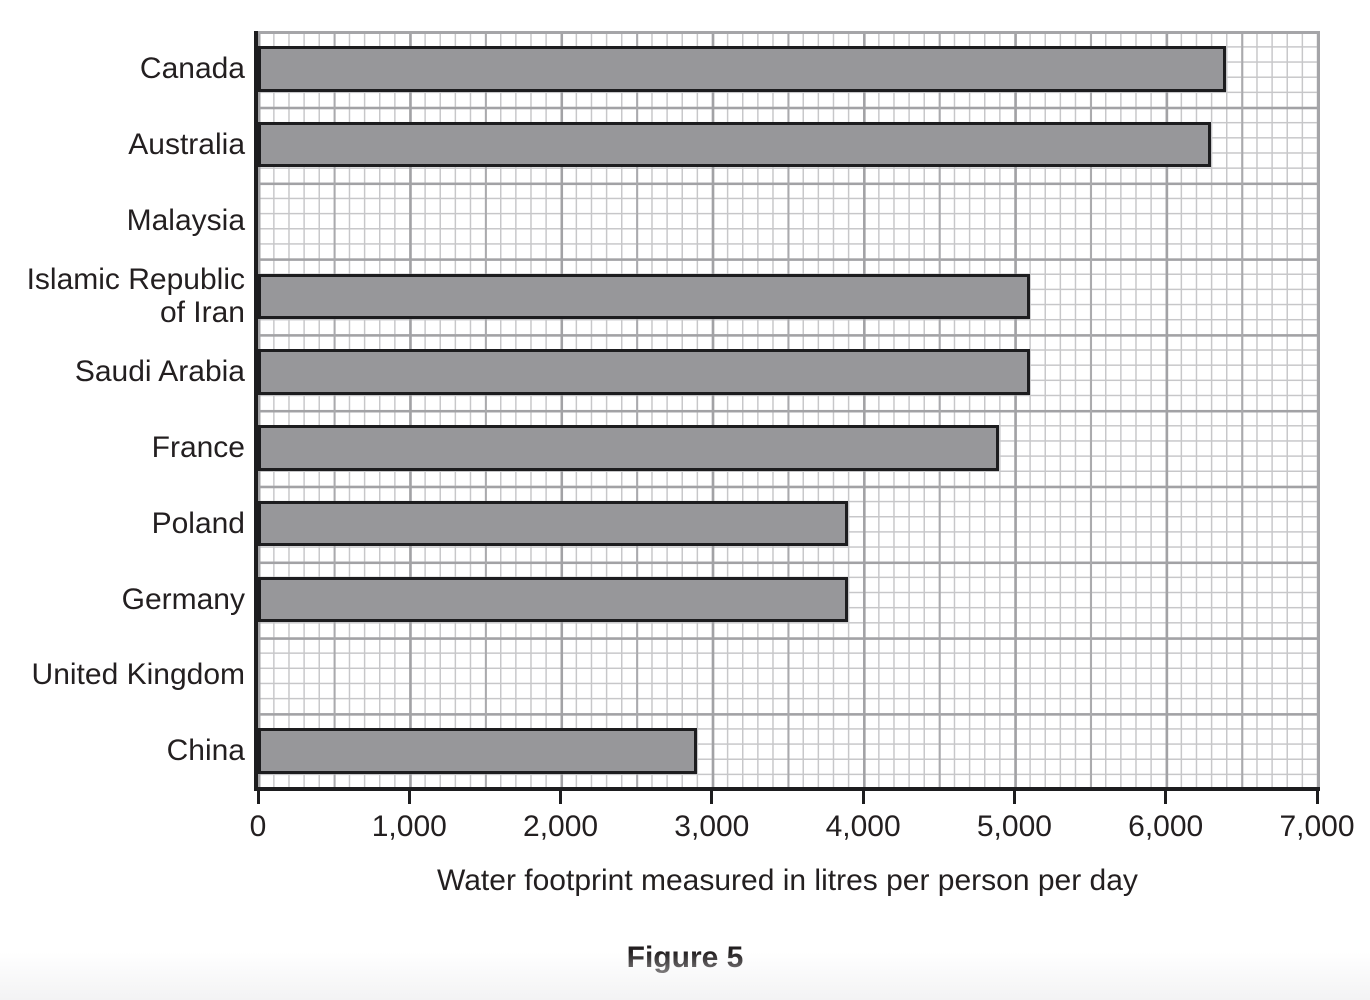  I want to click on category-label-canada: Canada, so click(192, 69).